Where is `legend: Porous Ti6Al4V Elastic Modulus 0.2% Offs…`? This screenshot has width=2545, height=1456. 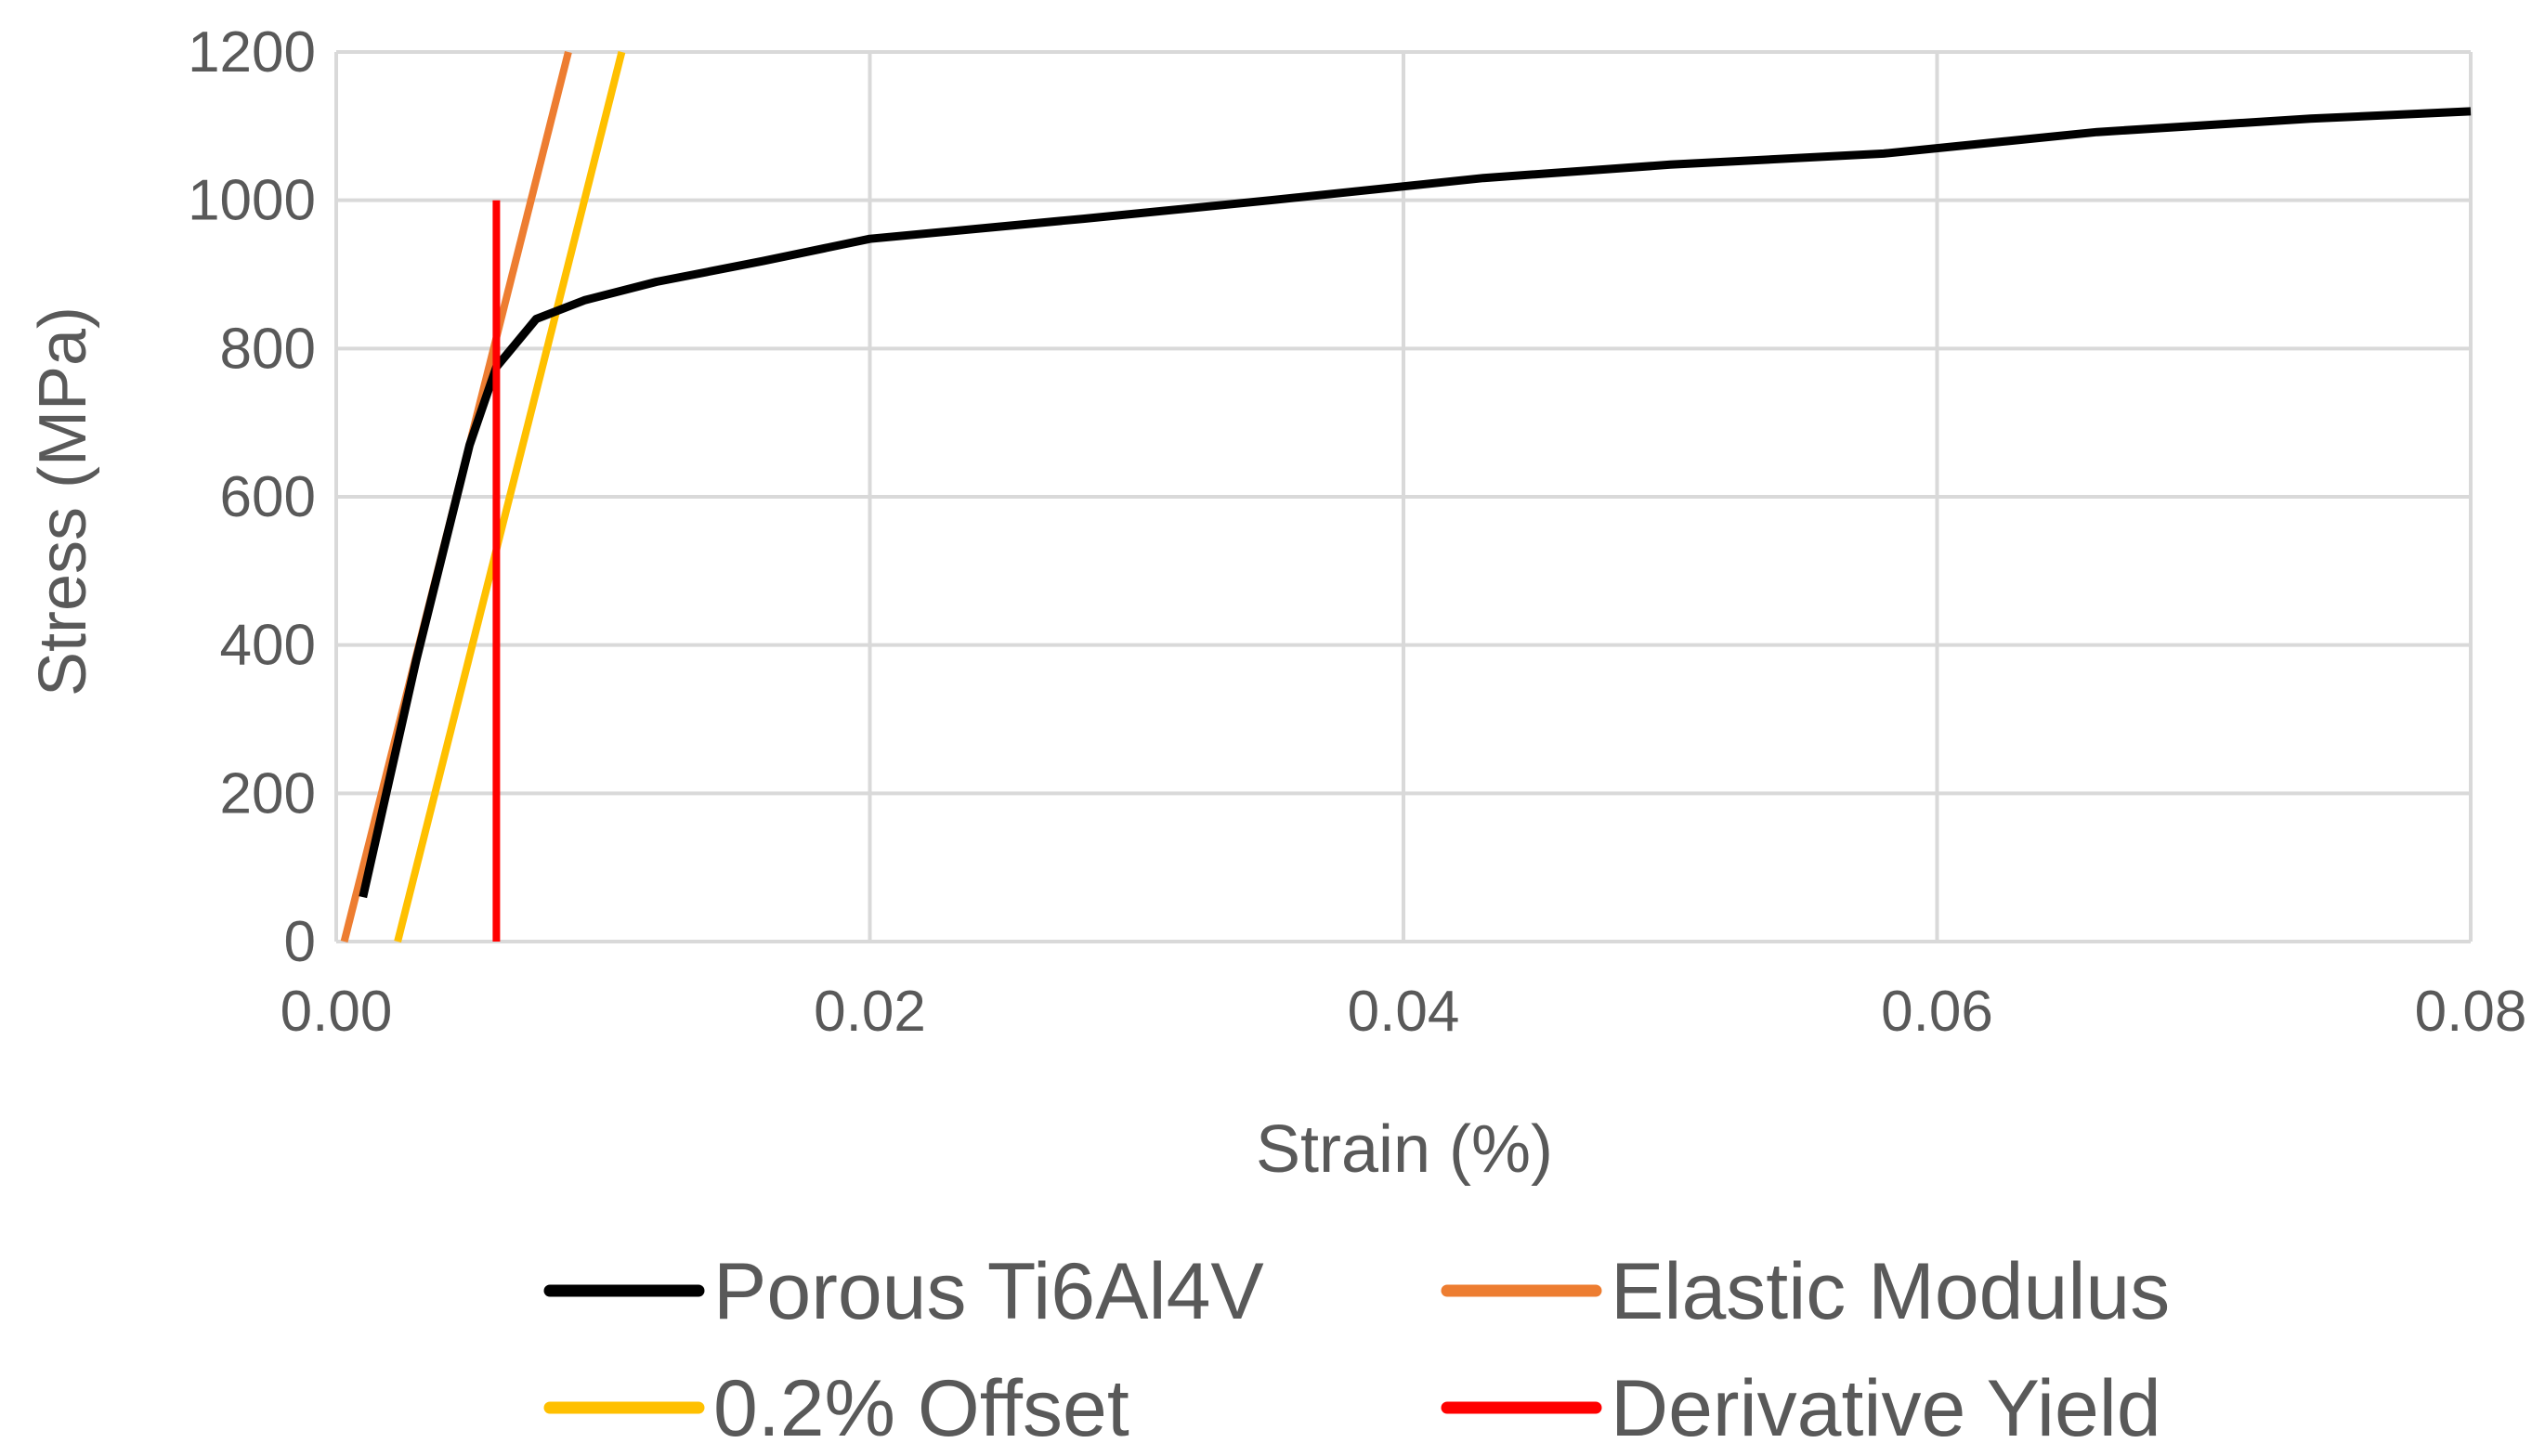 legend: Porous Ti6Al4V Elastic Modulus 0.2% Offs… is located at coordinates (1356, 1350).